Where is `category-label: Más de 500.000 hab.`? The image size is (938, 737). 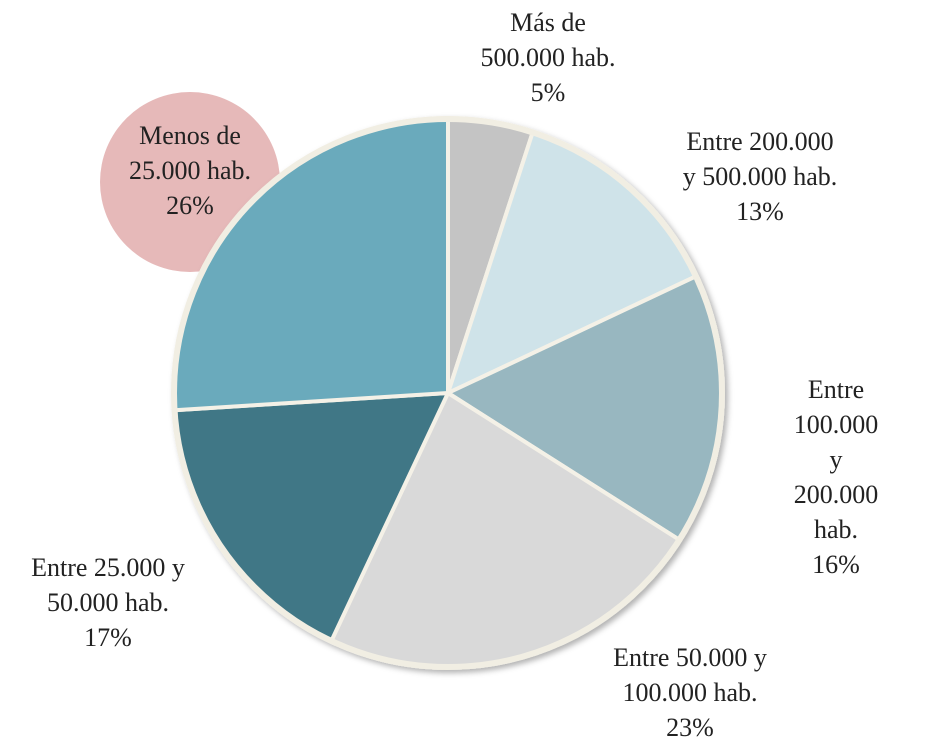 category-label: Más de 500.000 hab. is located at coordinates (548, 40).